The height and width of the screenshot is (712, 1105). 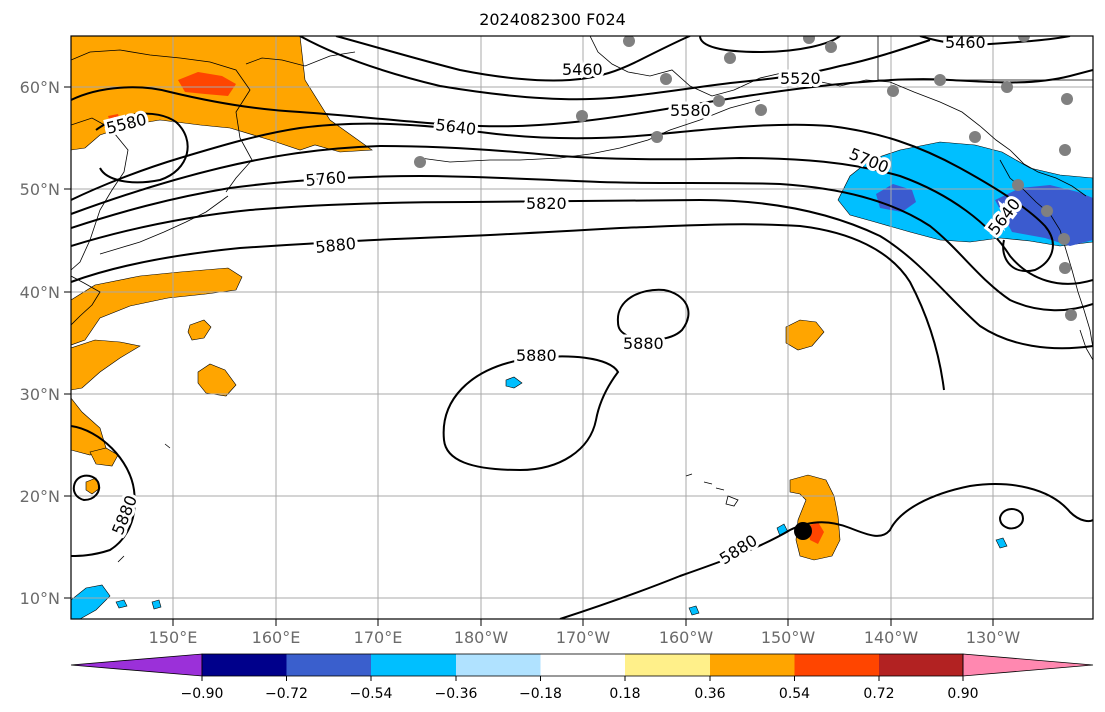 What do you see at coordinates (378, 637) in the screenshot?
I see `lon-label: 170°E` at bounding box center [378, 637].